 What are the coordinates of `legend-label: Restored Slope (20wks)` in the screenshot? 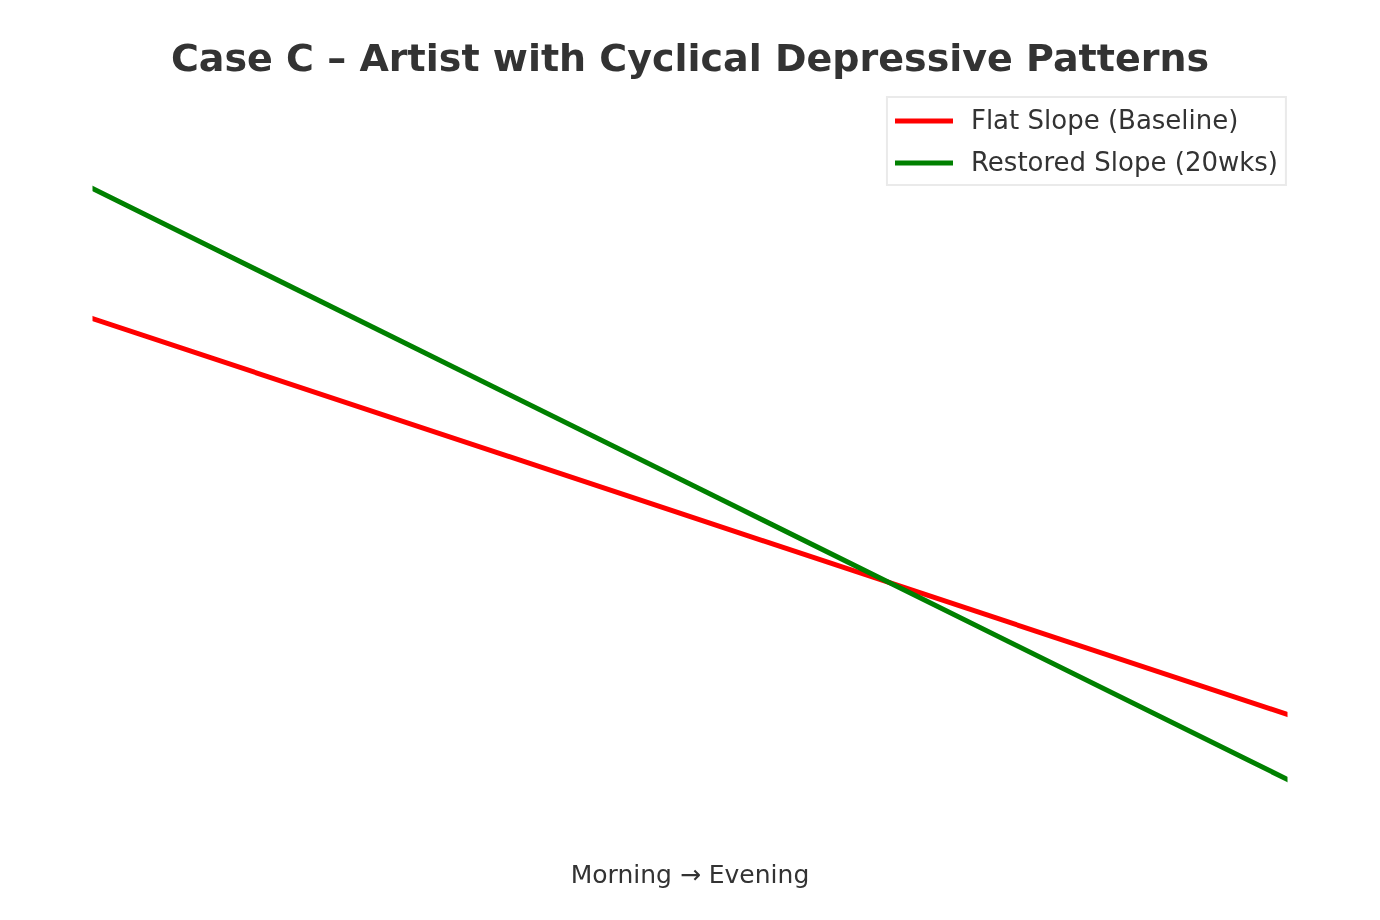 It's located at (1124, 162).